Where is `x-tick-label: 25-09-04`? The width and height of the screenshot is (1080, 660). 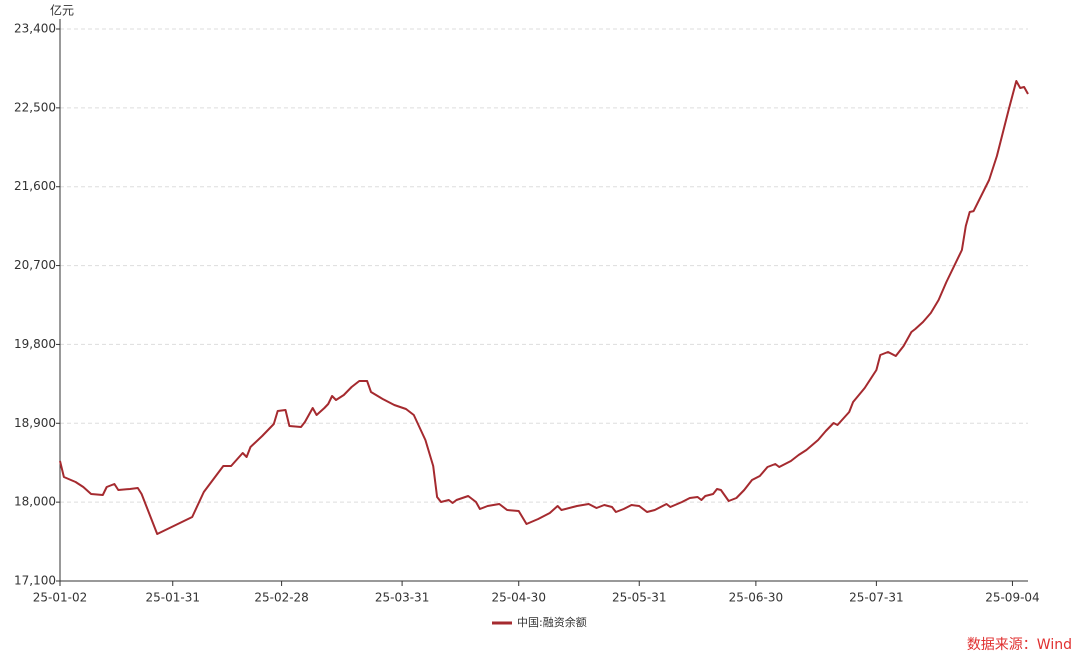 x-tick-label: 25-09-04 is located at coordinates (1012, 598).